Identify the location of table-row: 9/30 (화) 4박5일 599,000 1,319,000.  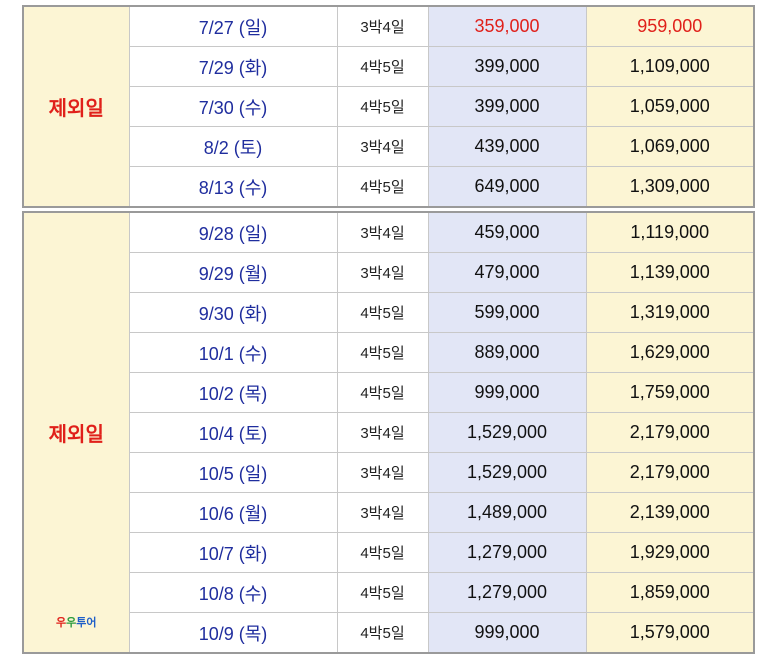
(389, 312).